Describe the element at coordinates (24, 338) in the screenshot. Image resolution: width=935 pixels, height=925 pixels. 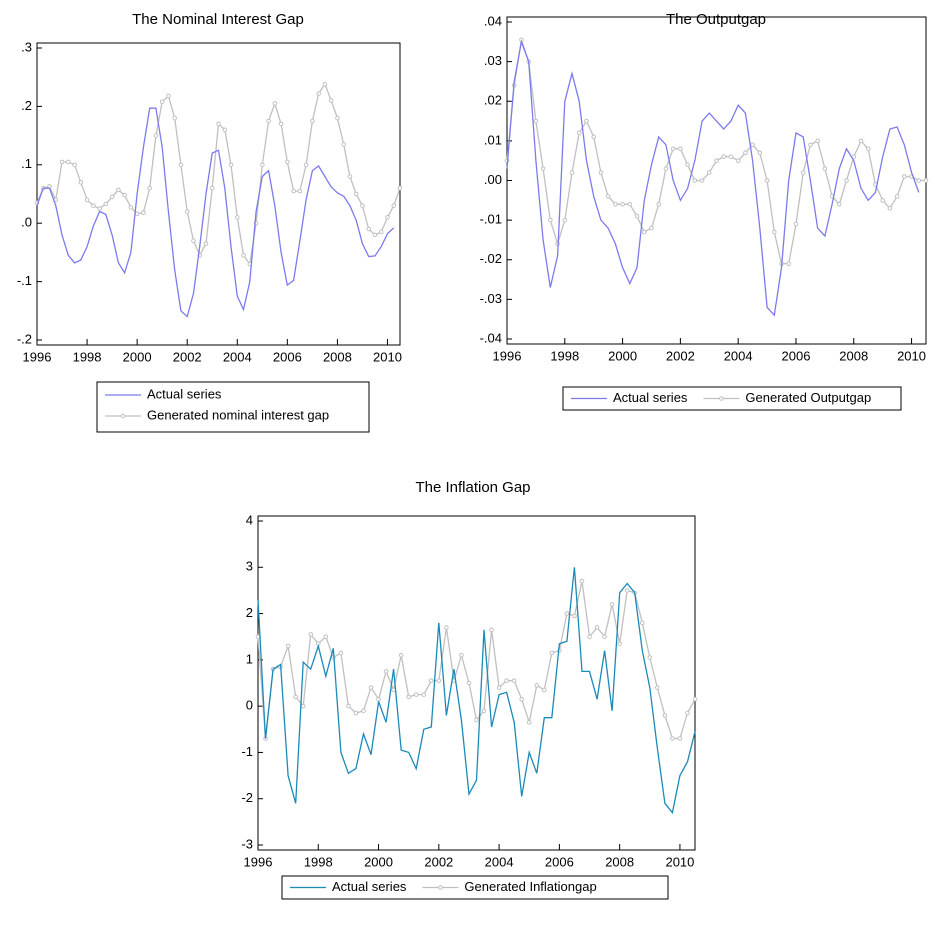
I see `y-tick-label: -.2` at that location.